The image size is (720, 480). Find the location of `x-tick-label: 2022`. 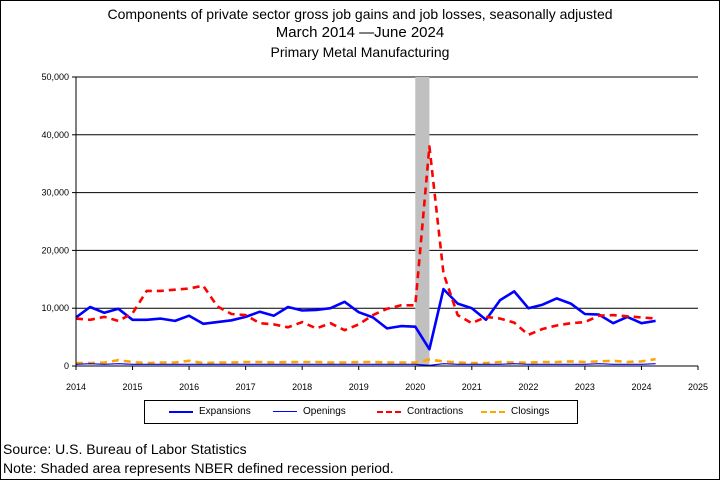

x-tick-label: 2022 is located at coordinates (528, 387).